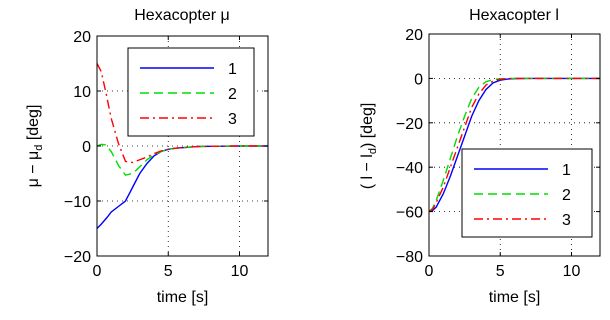  What do you see at coordinates (514, 15) in the screenshot?
I see `chart-title: Hexacopter l` at bounding box center [514, 15].